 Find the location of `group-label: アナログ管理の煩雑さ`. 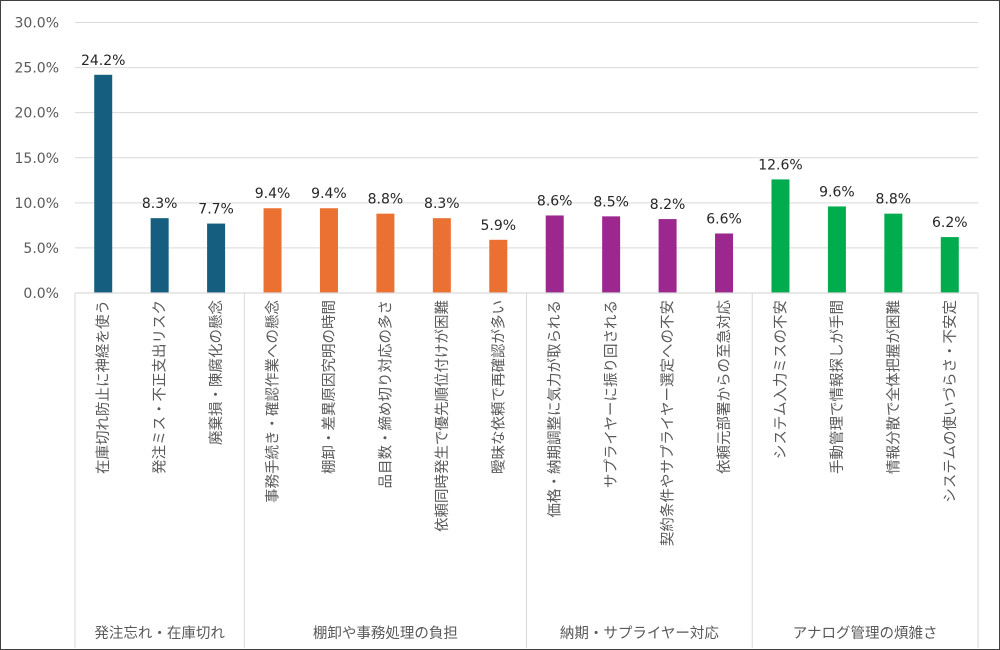

group-label: アナログ管理の煩雑さ is located at coordinates (865, 633).